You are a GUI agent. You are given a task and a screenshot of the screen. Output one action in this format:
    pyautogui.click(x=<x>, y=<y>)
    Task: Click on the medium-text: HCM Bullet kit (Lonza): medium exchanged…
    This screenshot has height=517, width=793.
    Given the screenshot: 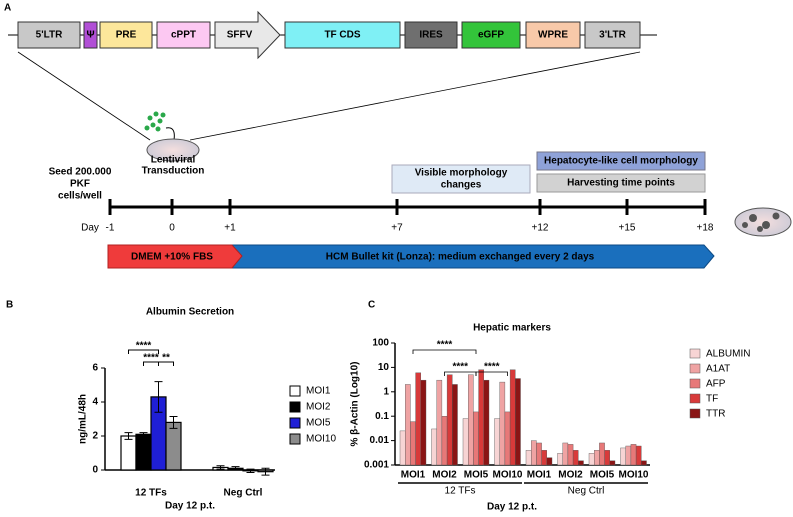 What is the action you would take?
    pyautogui.click(x=460, y=257)
    